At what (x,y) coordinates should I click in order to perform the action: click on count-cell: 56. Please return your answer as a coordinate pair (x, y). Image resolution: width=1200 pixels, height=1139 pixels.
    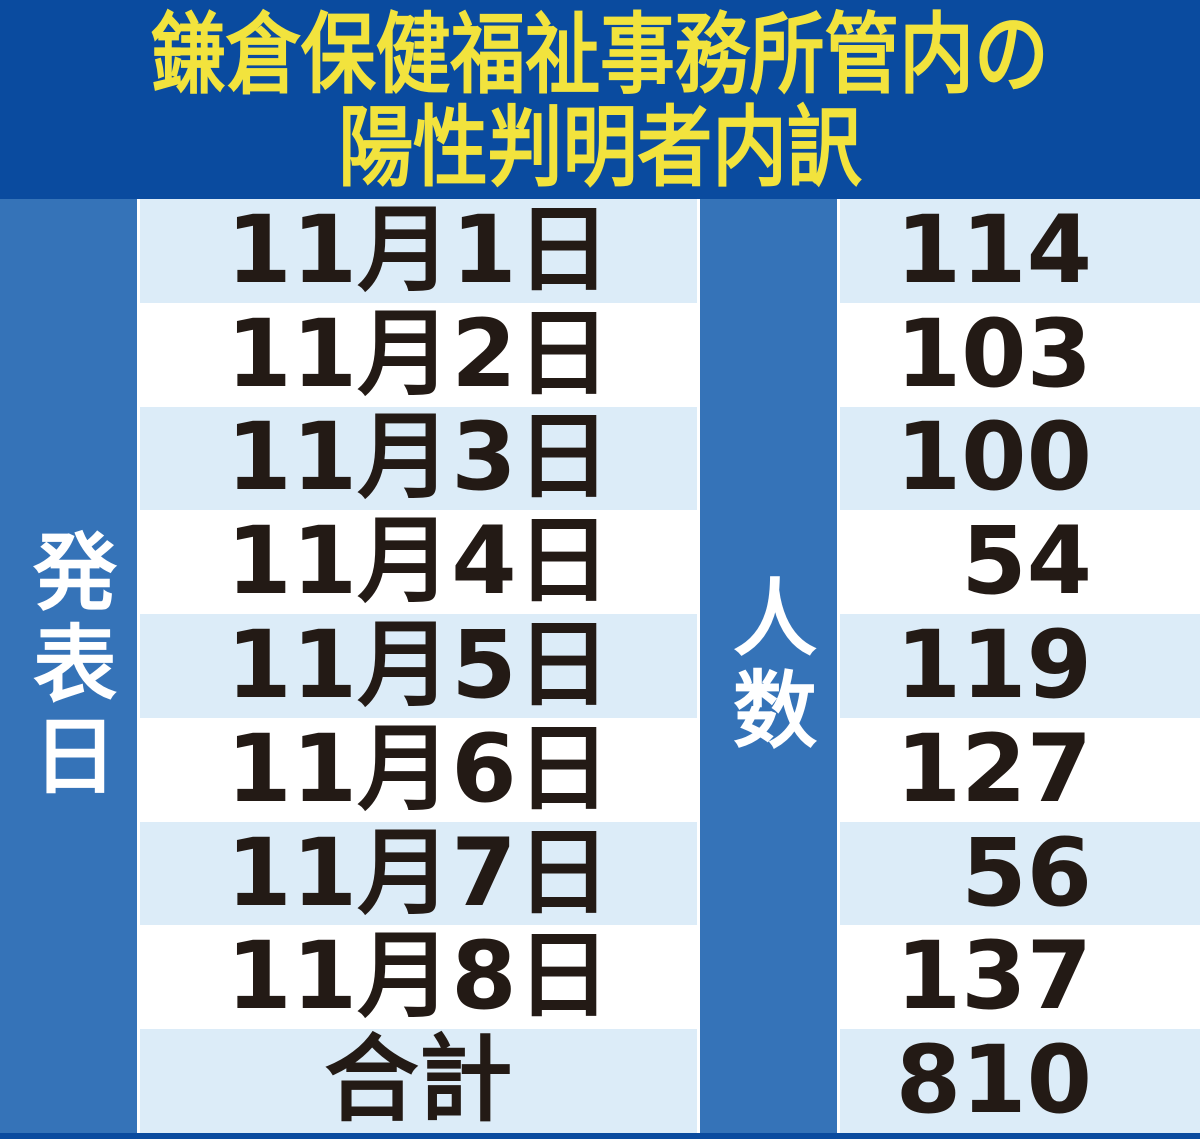
    Looking at the image, I should click on (1020, 873).